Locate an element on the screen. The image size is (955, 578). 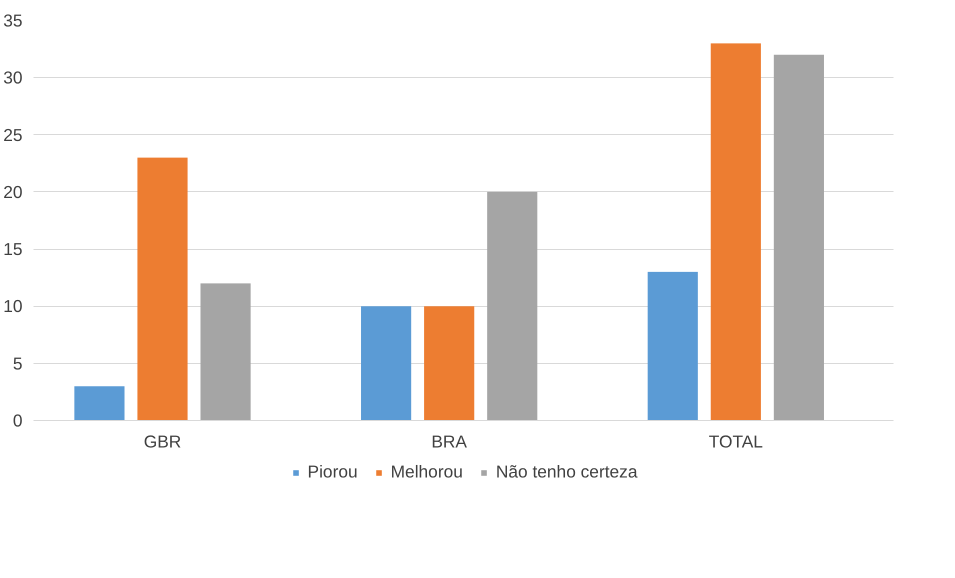
y-tick-label: 30 is located at coordinates (13, 78).